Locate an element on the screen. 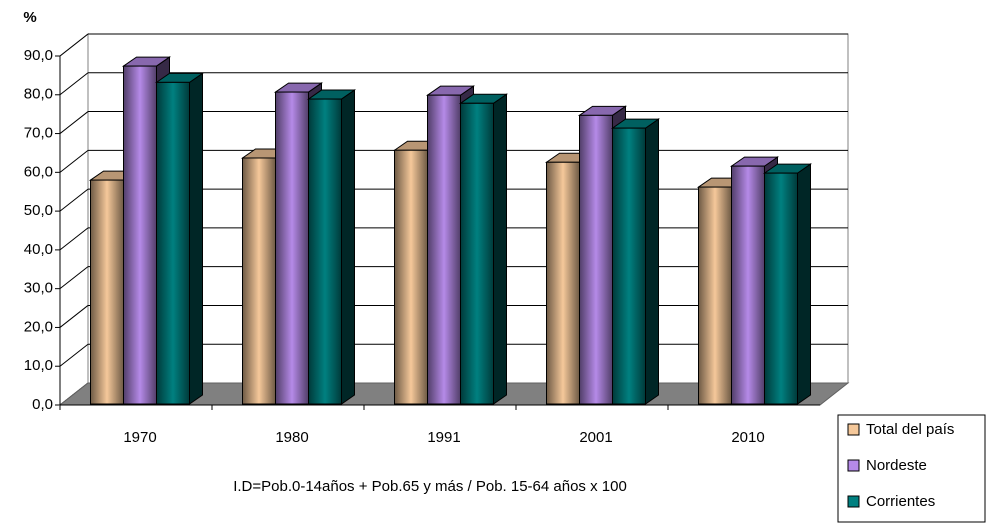  x-tick-label: 1991 is located at coordinates (443, 437).